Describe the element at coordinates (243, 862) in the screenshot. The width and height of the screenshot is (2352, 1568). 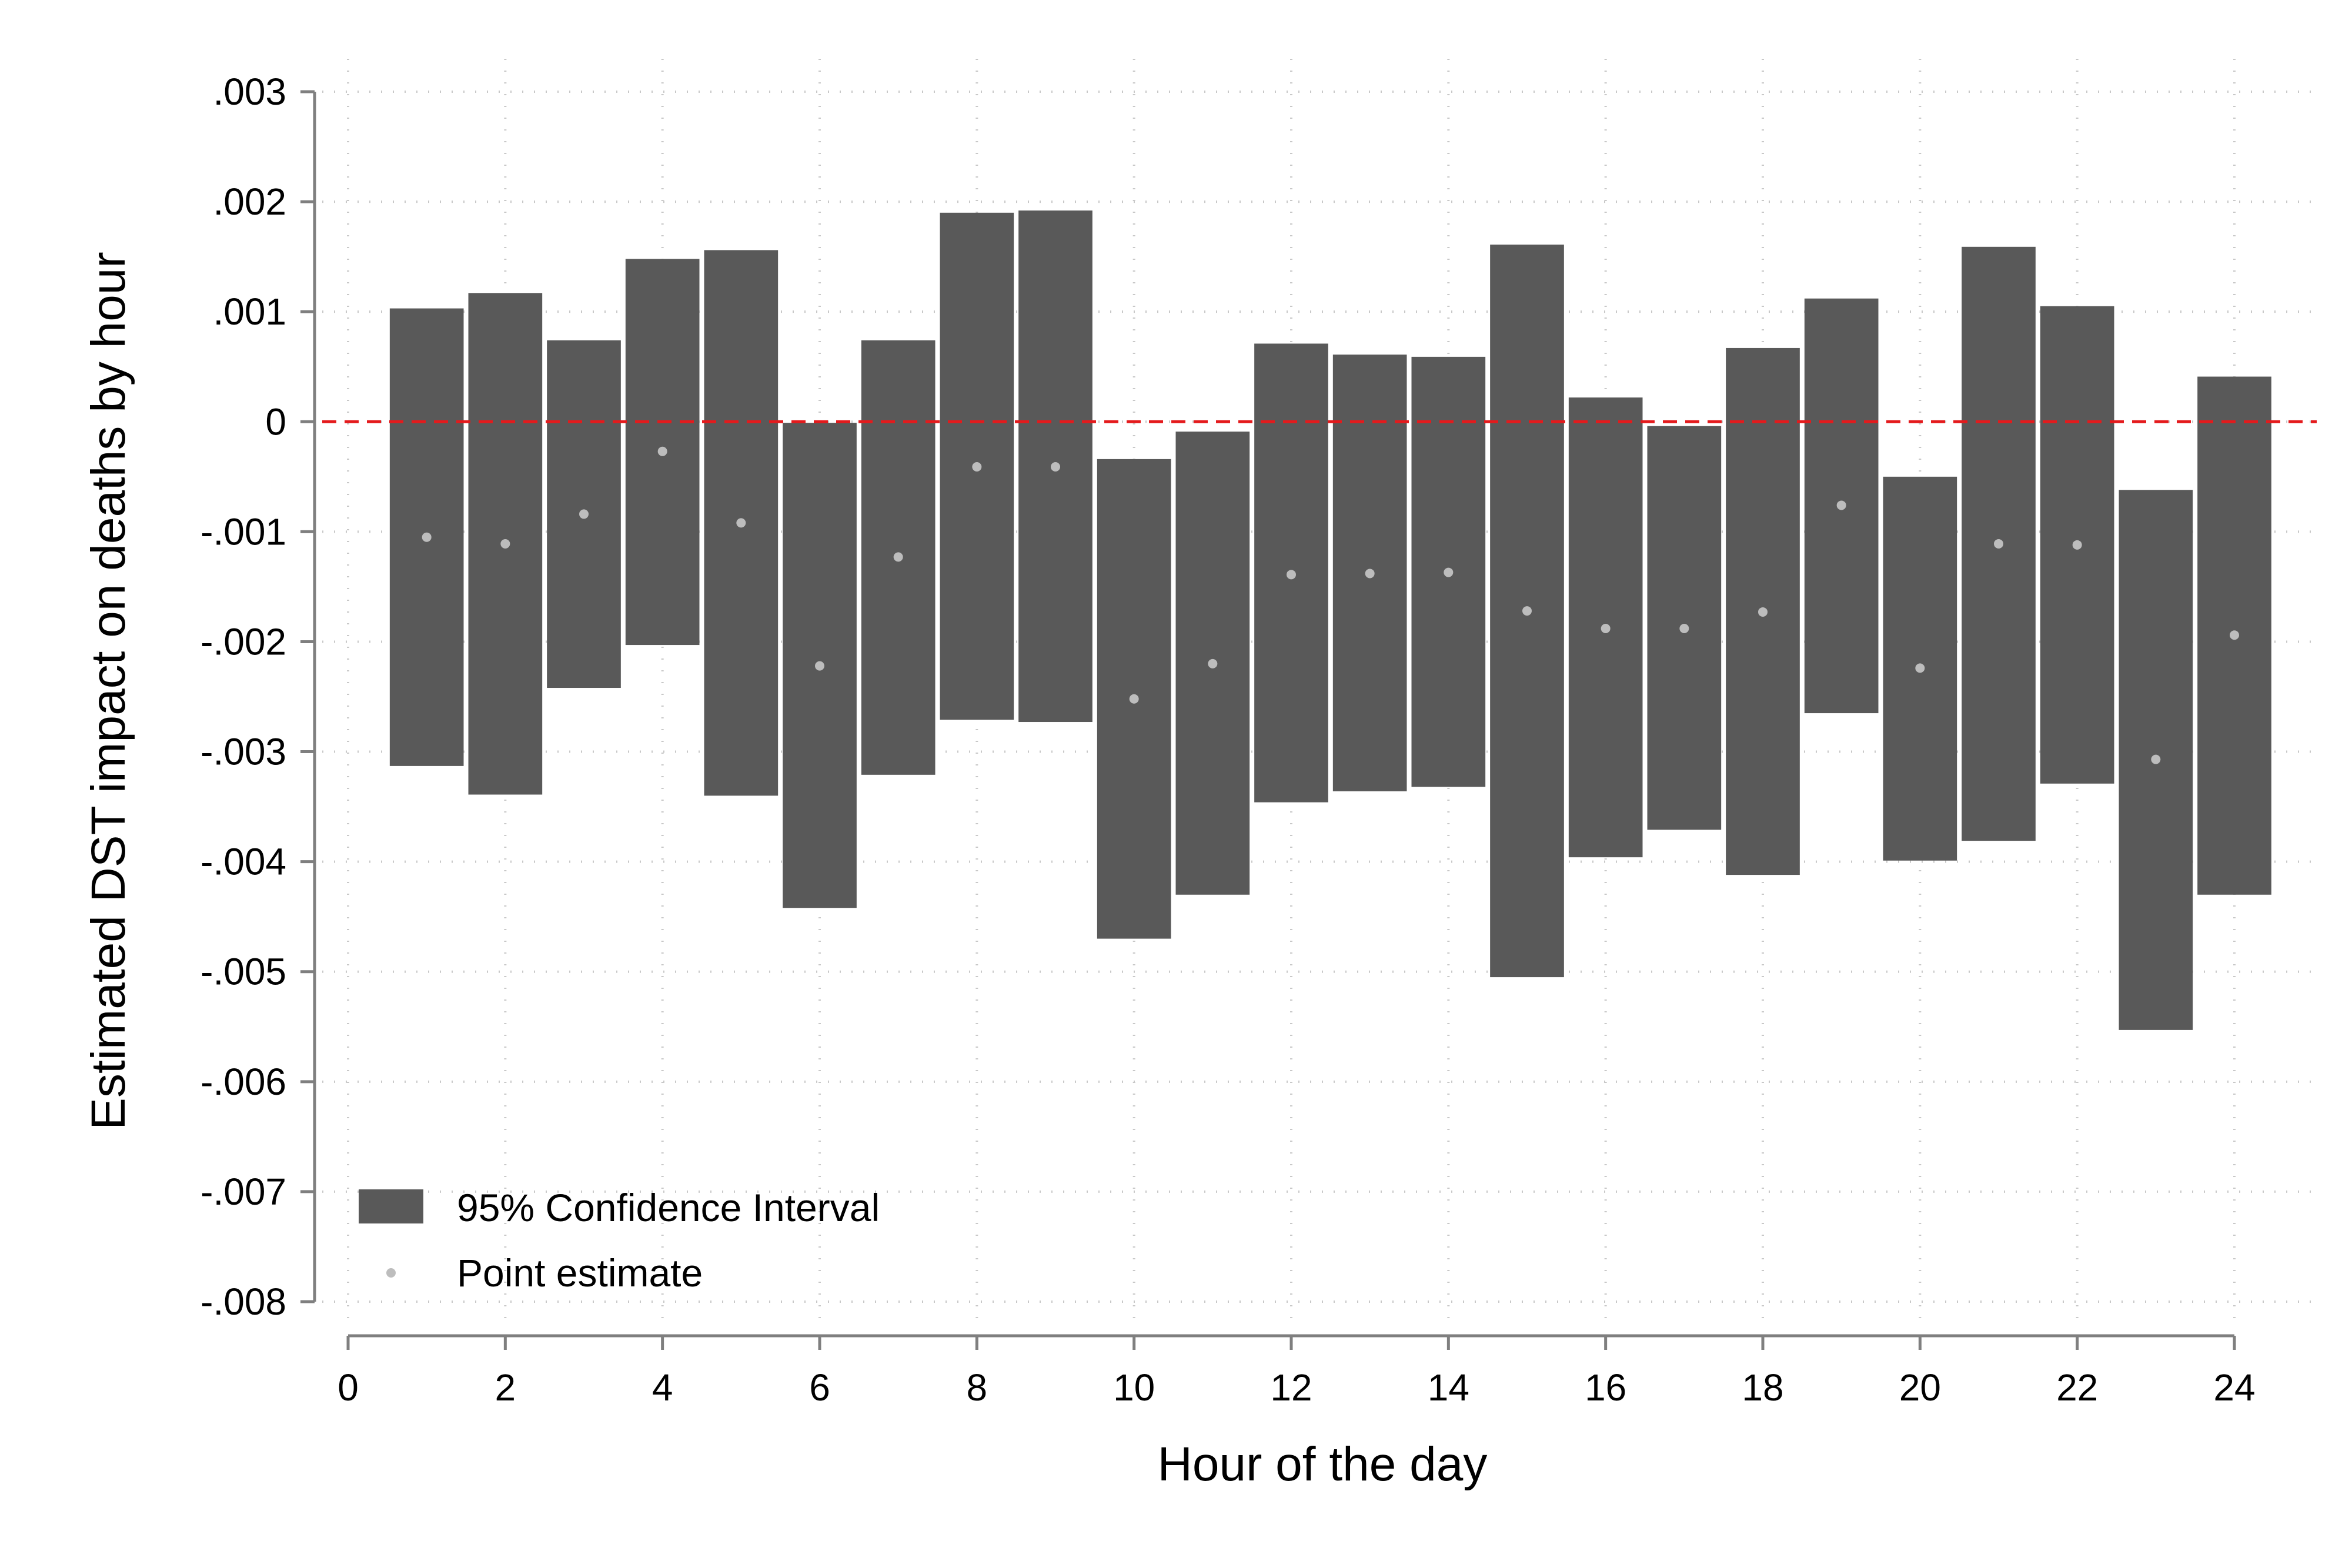
I see `y-tick-label: -.004` at that location.